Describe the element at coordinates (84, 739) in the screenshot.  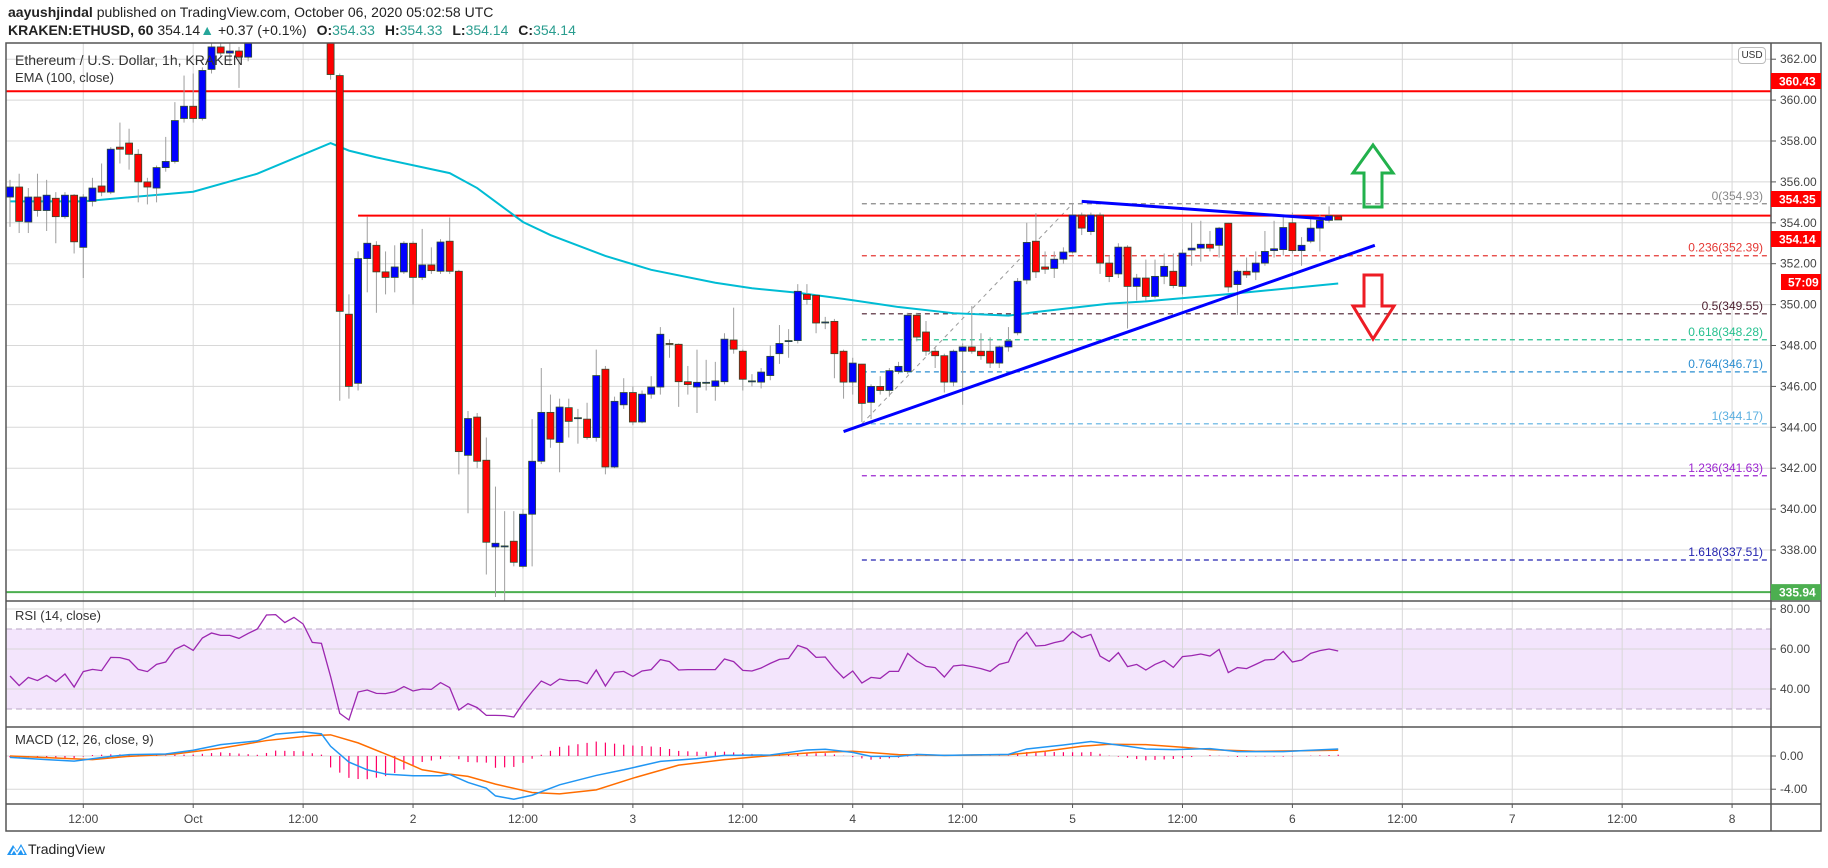
I see `macd-legend: MACD (12, 26, close, 9)` at that location.